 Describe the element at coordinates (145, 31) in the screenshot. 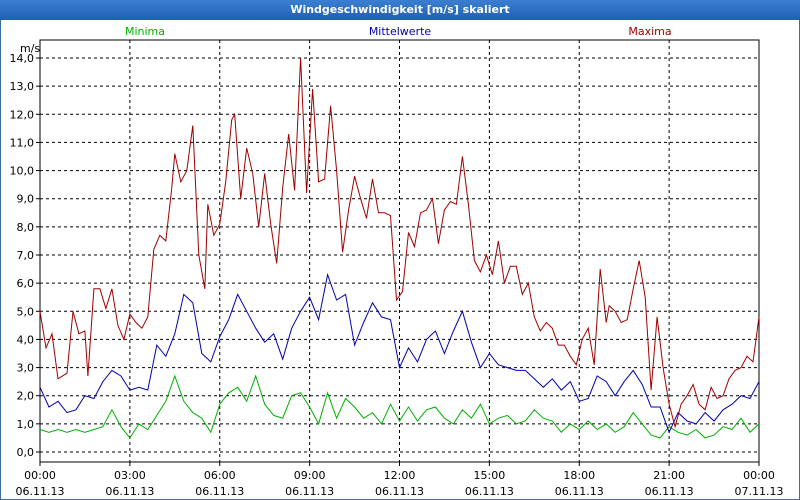

I see `legend-minima: Minima` at that location.